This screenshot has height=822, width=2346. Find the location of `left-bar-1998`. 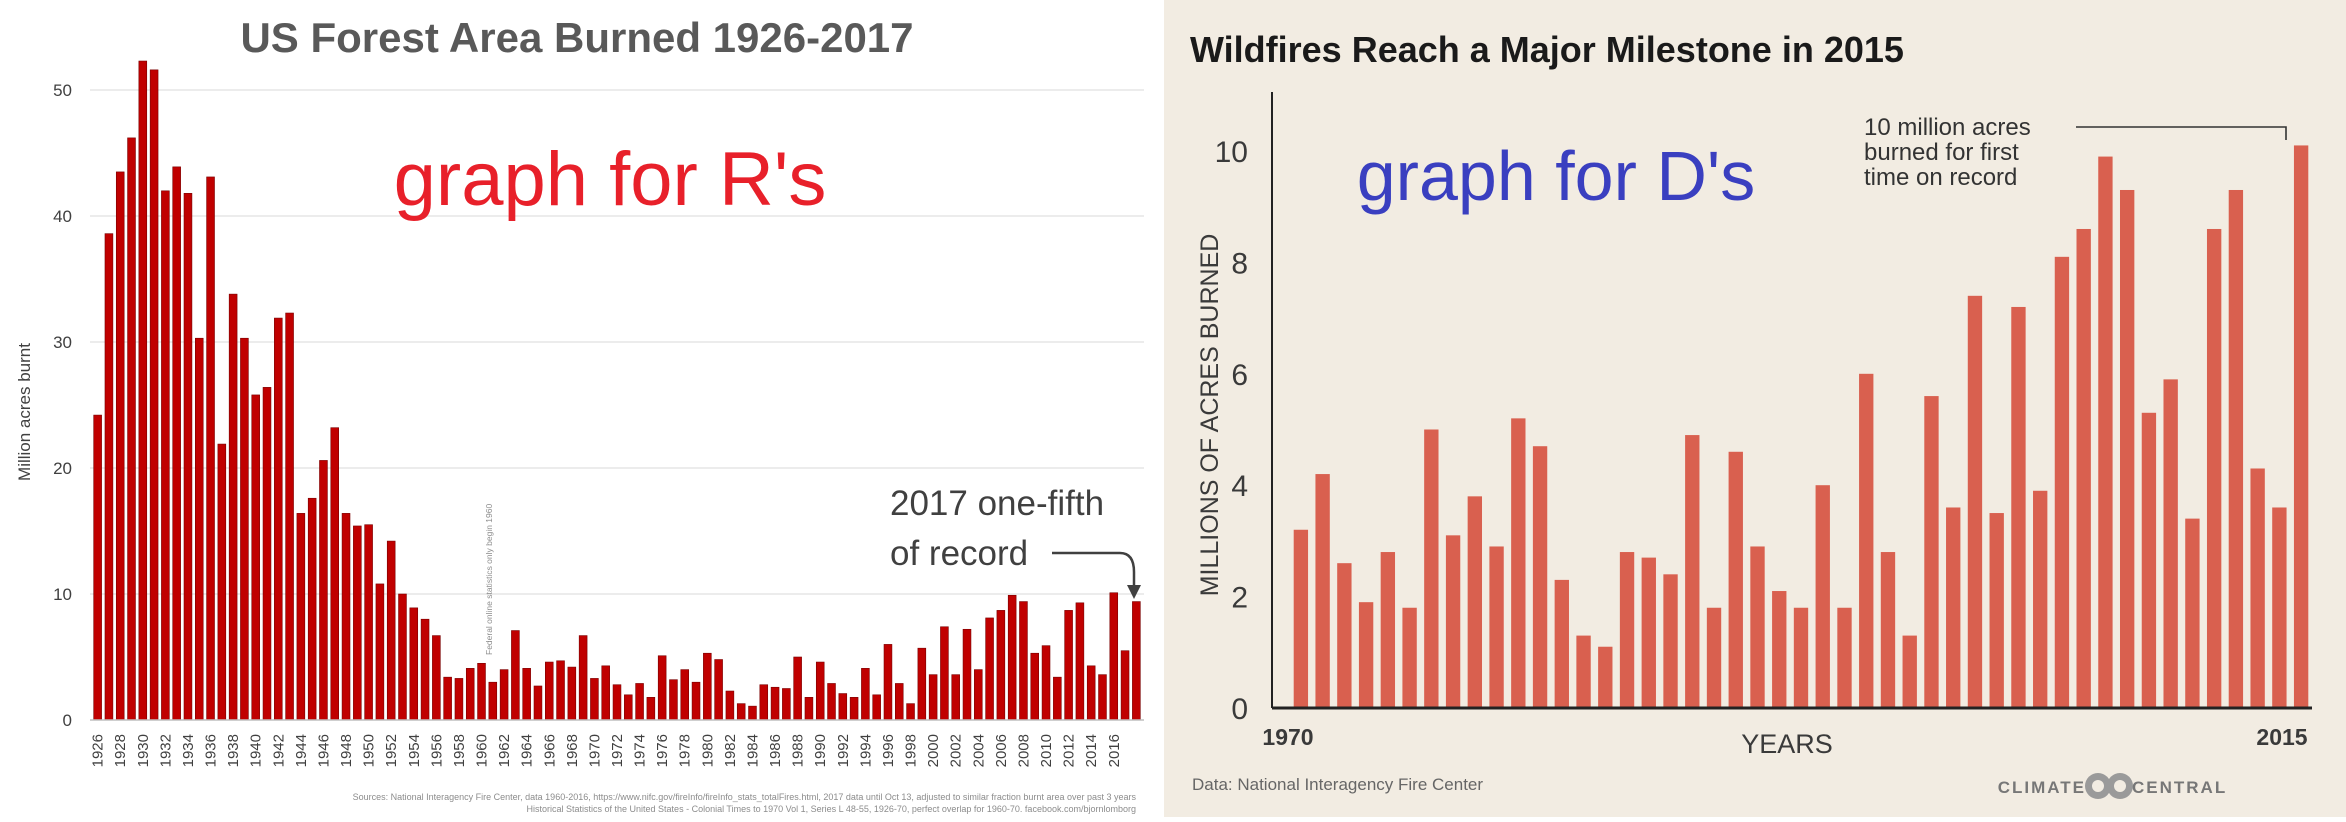

left-bar-1998 is located at coordinates (910, 712).